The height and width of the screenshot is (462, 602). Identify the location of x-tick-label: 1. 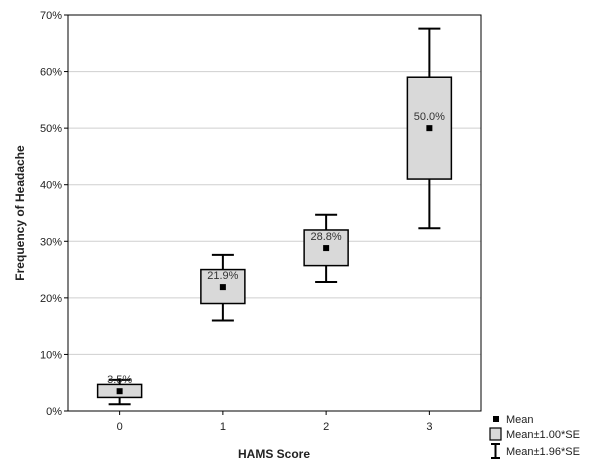
(223, 427).